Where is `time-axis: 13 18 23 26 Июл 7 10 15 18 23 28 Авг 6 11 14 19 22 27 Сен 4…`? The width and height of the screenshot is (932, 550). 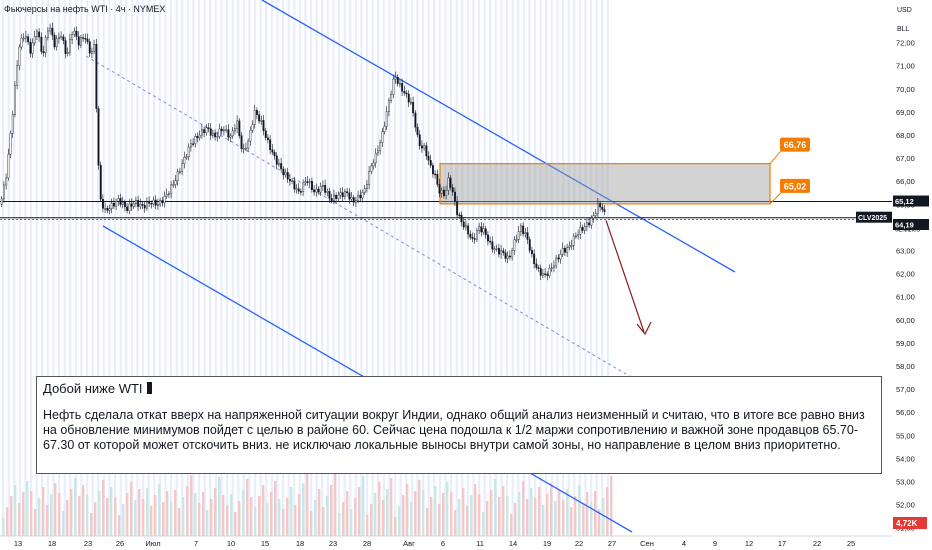
time-axis: 13 18 23 26 Июл 7 10 15 18 23 28 Авг 6 11 14 19 22 27 Сен 4… is located at coordinates (466, 542).